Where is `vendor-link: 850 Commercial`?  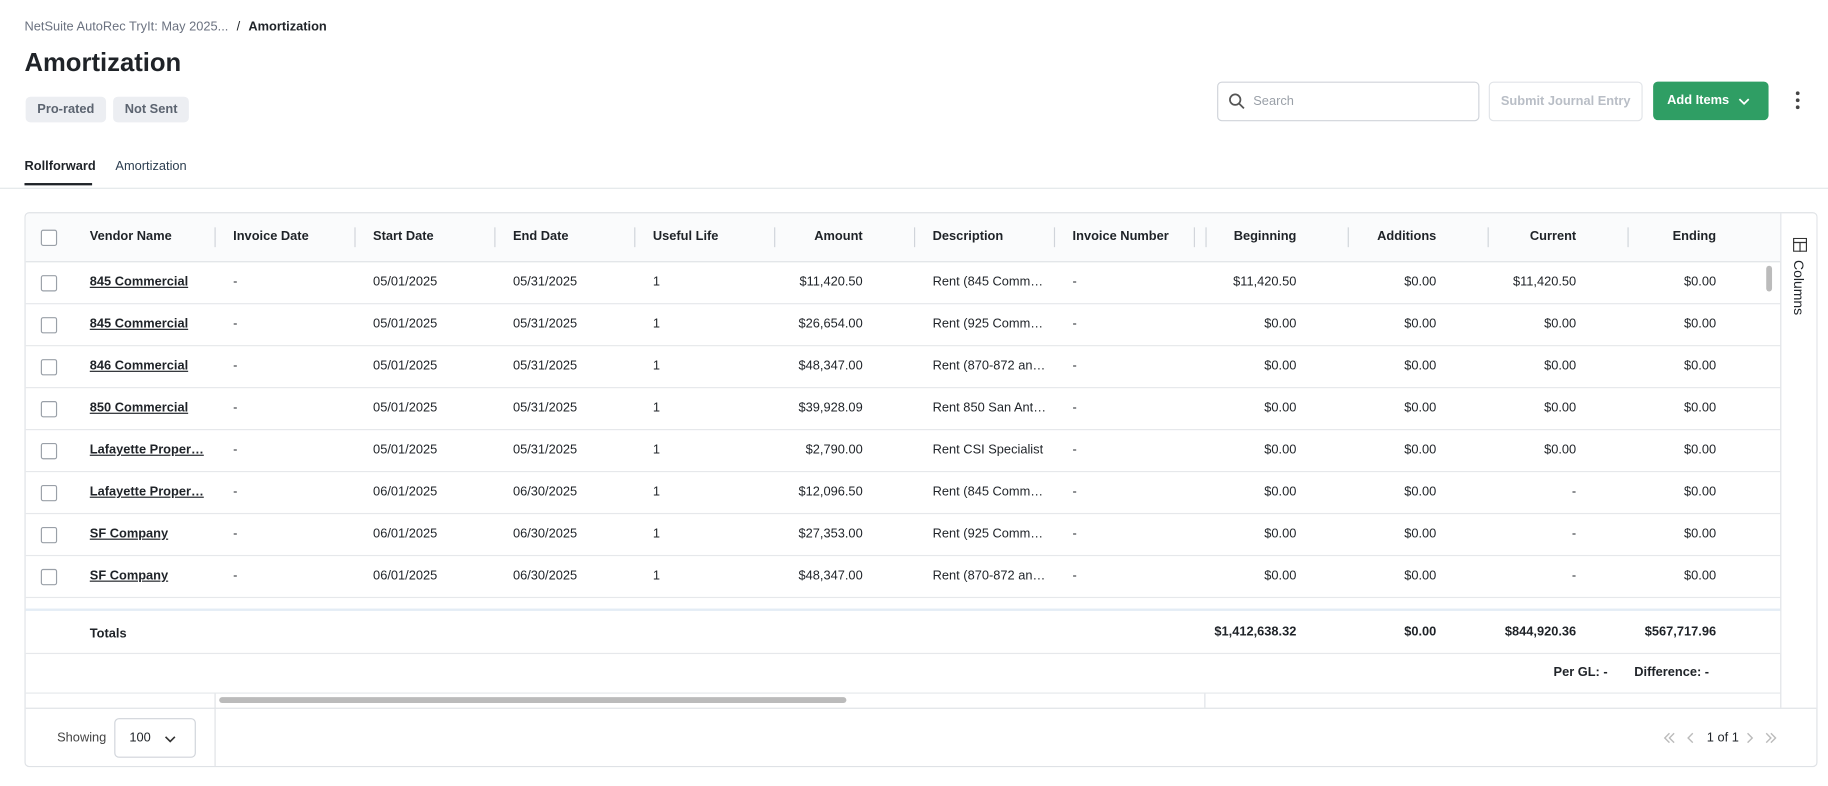 vendor-link: 850 Commercial is located at coordinates (139, 408).